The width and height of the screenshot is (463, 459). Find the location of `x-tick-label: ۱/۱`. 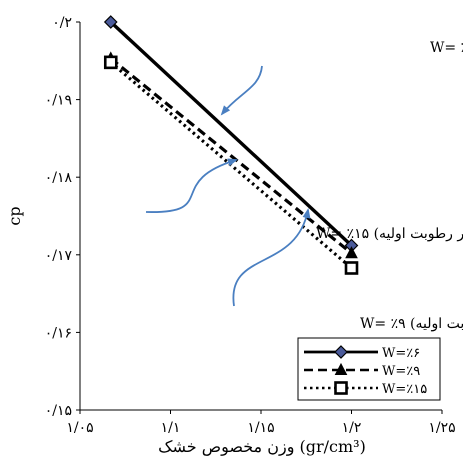

x-tick-label: ۱/۱ is located at coordinates (171, 428).